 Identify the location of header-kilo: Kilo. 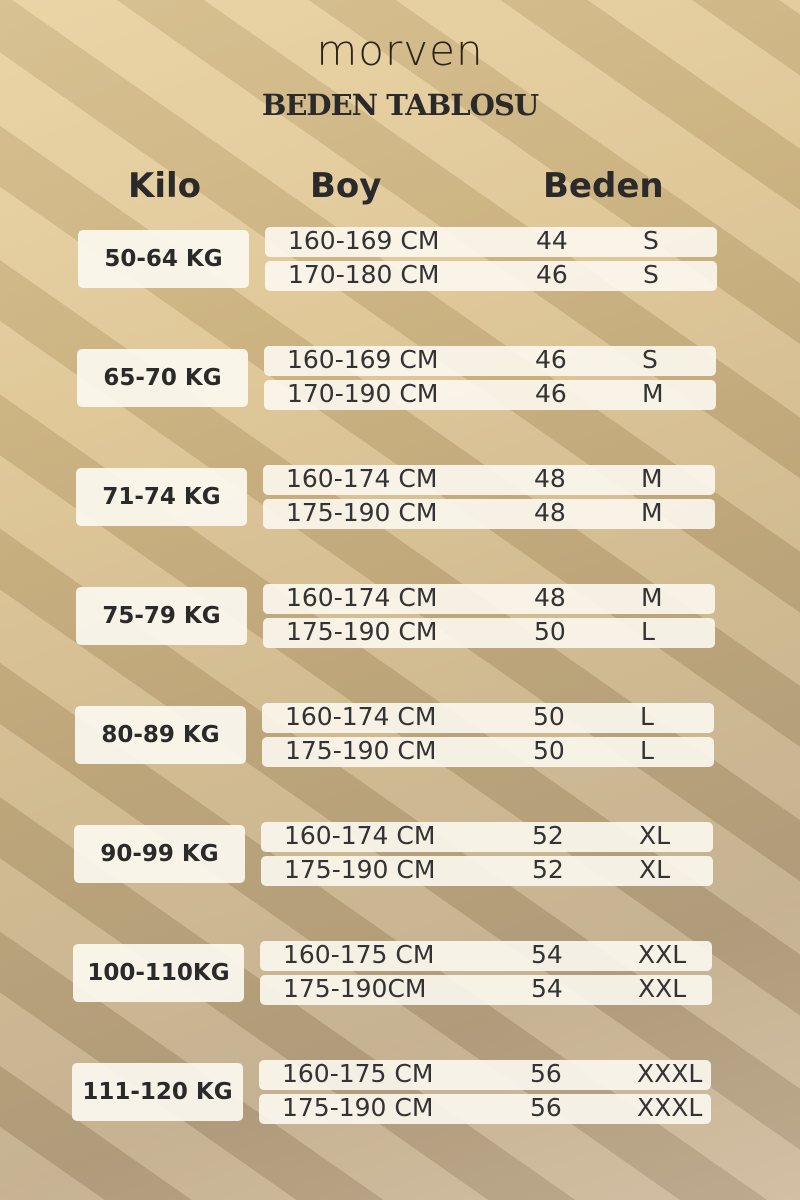
(165, 186).